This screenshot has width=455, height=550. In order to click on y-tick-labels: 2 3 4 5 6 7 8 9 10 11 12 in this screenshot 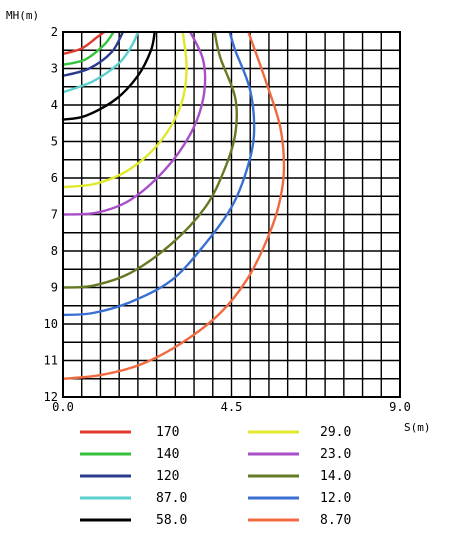, I will do `click(51, 214)`.